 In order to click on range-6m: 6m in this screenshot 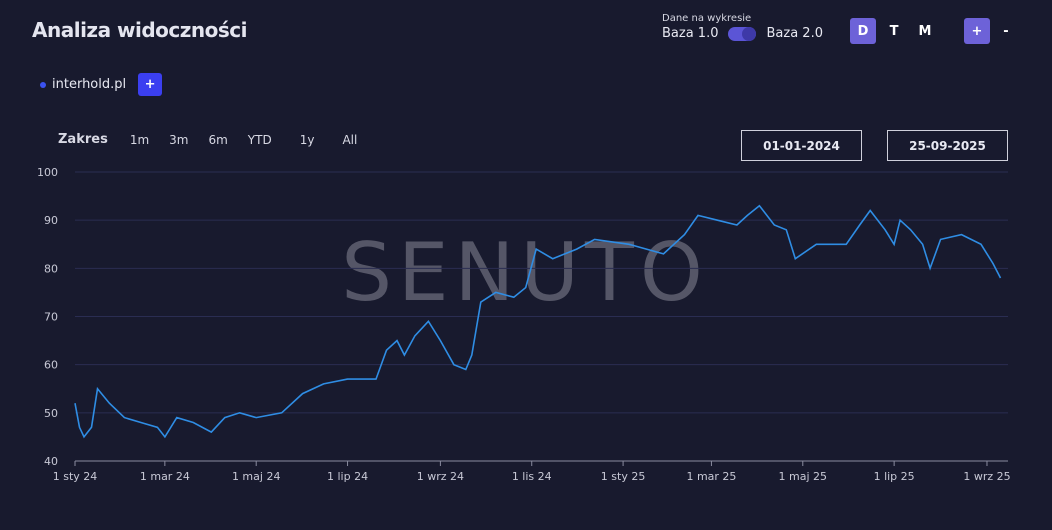, I will do `click(218, 139)`.